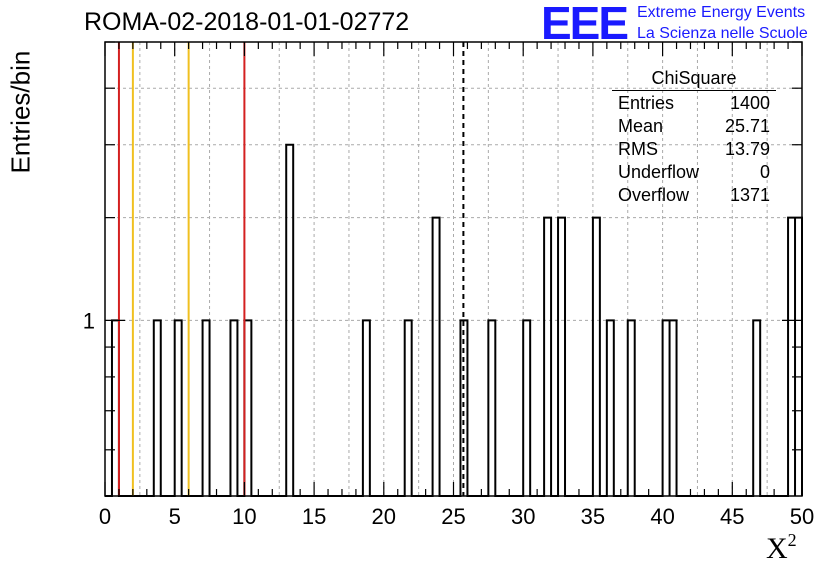 The height and width of the screenshot is (572, 836). I want to click on x-tick-label: 5, so click(175, 516).